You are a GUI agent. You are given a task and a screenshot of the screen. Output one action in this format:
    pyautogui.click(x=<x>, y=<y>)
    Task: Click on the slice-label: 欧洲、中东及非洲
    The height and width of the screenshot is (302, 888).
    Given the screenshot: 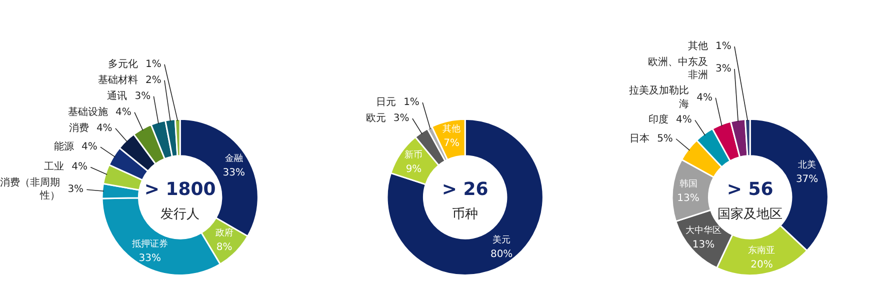 What is the action you would take?
    pyautogui.click(x=678, y=69)
    